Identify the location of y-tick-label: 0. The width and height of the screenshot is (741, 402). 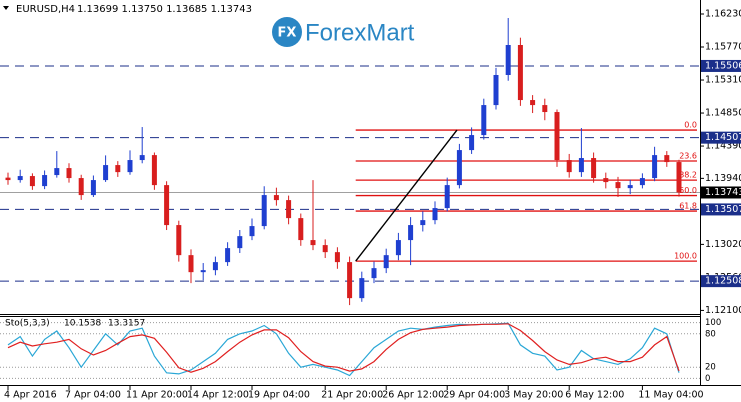
(707, 379).